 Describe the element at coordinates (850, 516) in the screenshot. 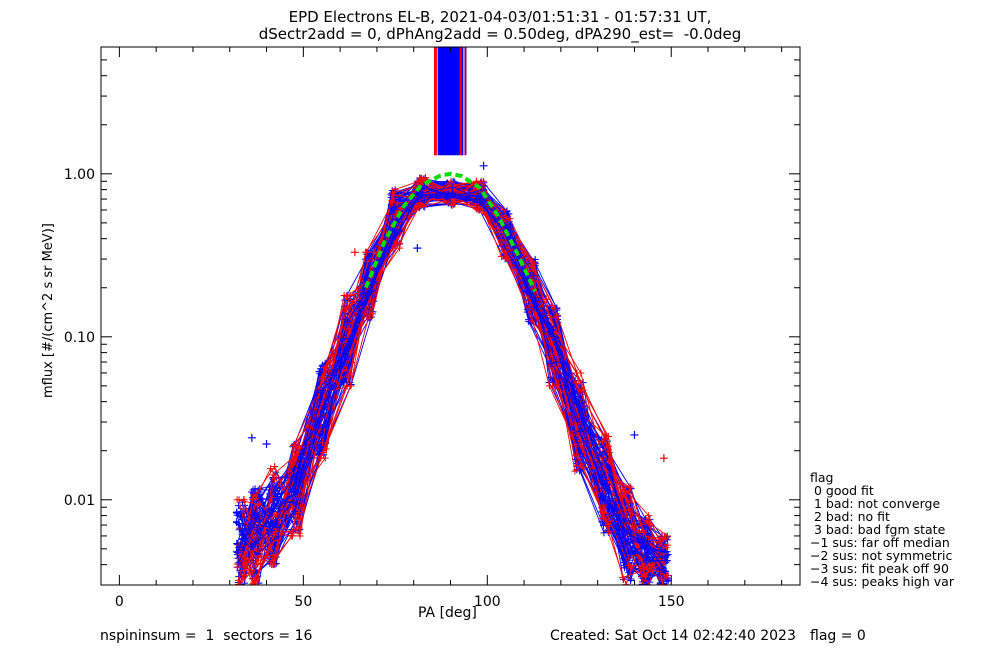

I see `legend-item: 2 bad: no fit` at that location.